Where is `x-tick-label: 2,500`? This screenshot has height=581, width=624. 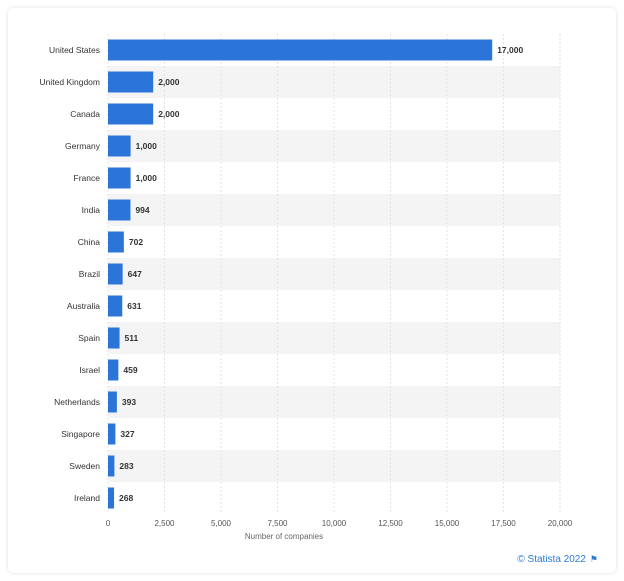
x-tick-label: 2,500 is located at coordinates (164, 523).